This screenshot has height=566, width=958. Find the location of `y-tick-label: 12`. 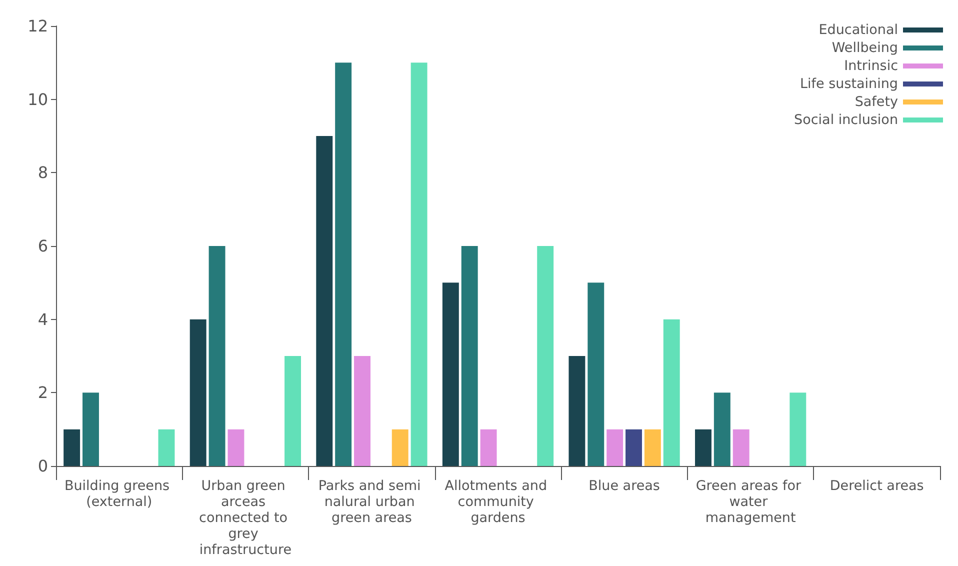

y-tick-label: 12 is located at coordinates (38, 26).